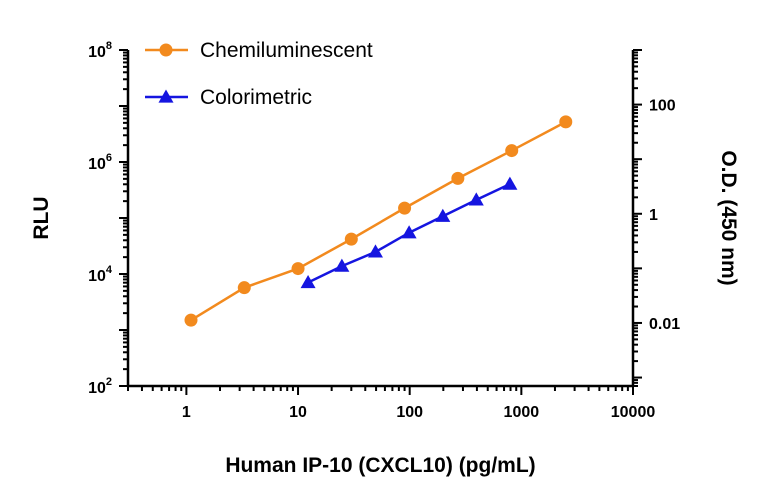  What do you see at coordinates (256, 97) in the screenshot?
I see `legend-label: Colorimetric` at bounding box center [256, 97].